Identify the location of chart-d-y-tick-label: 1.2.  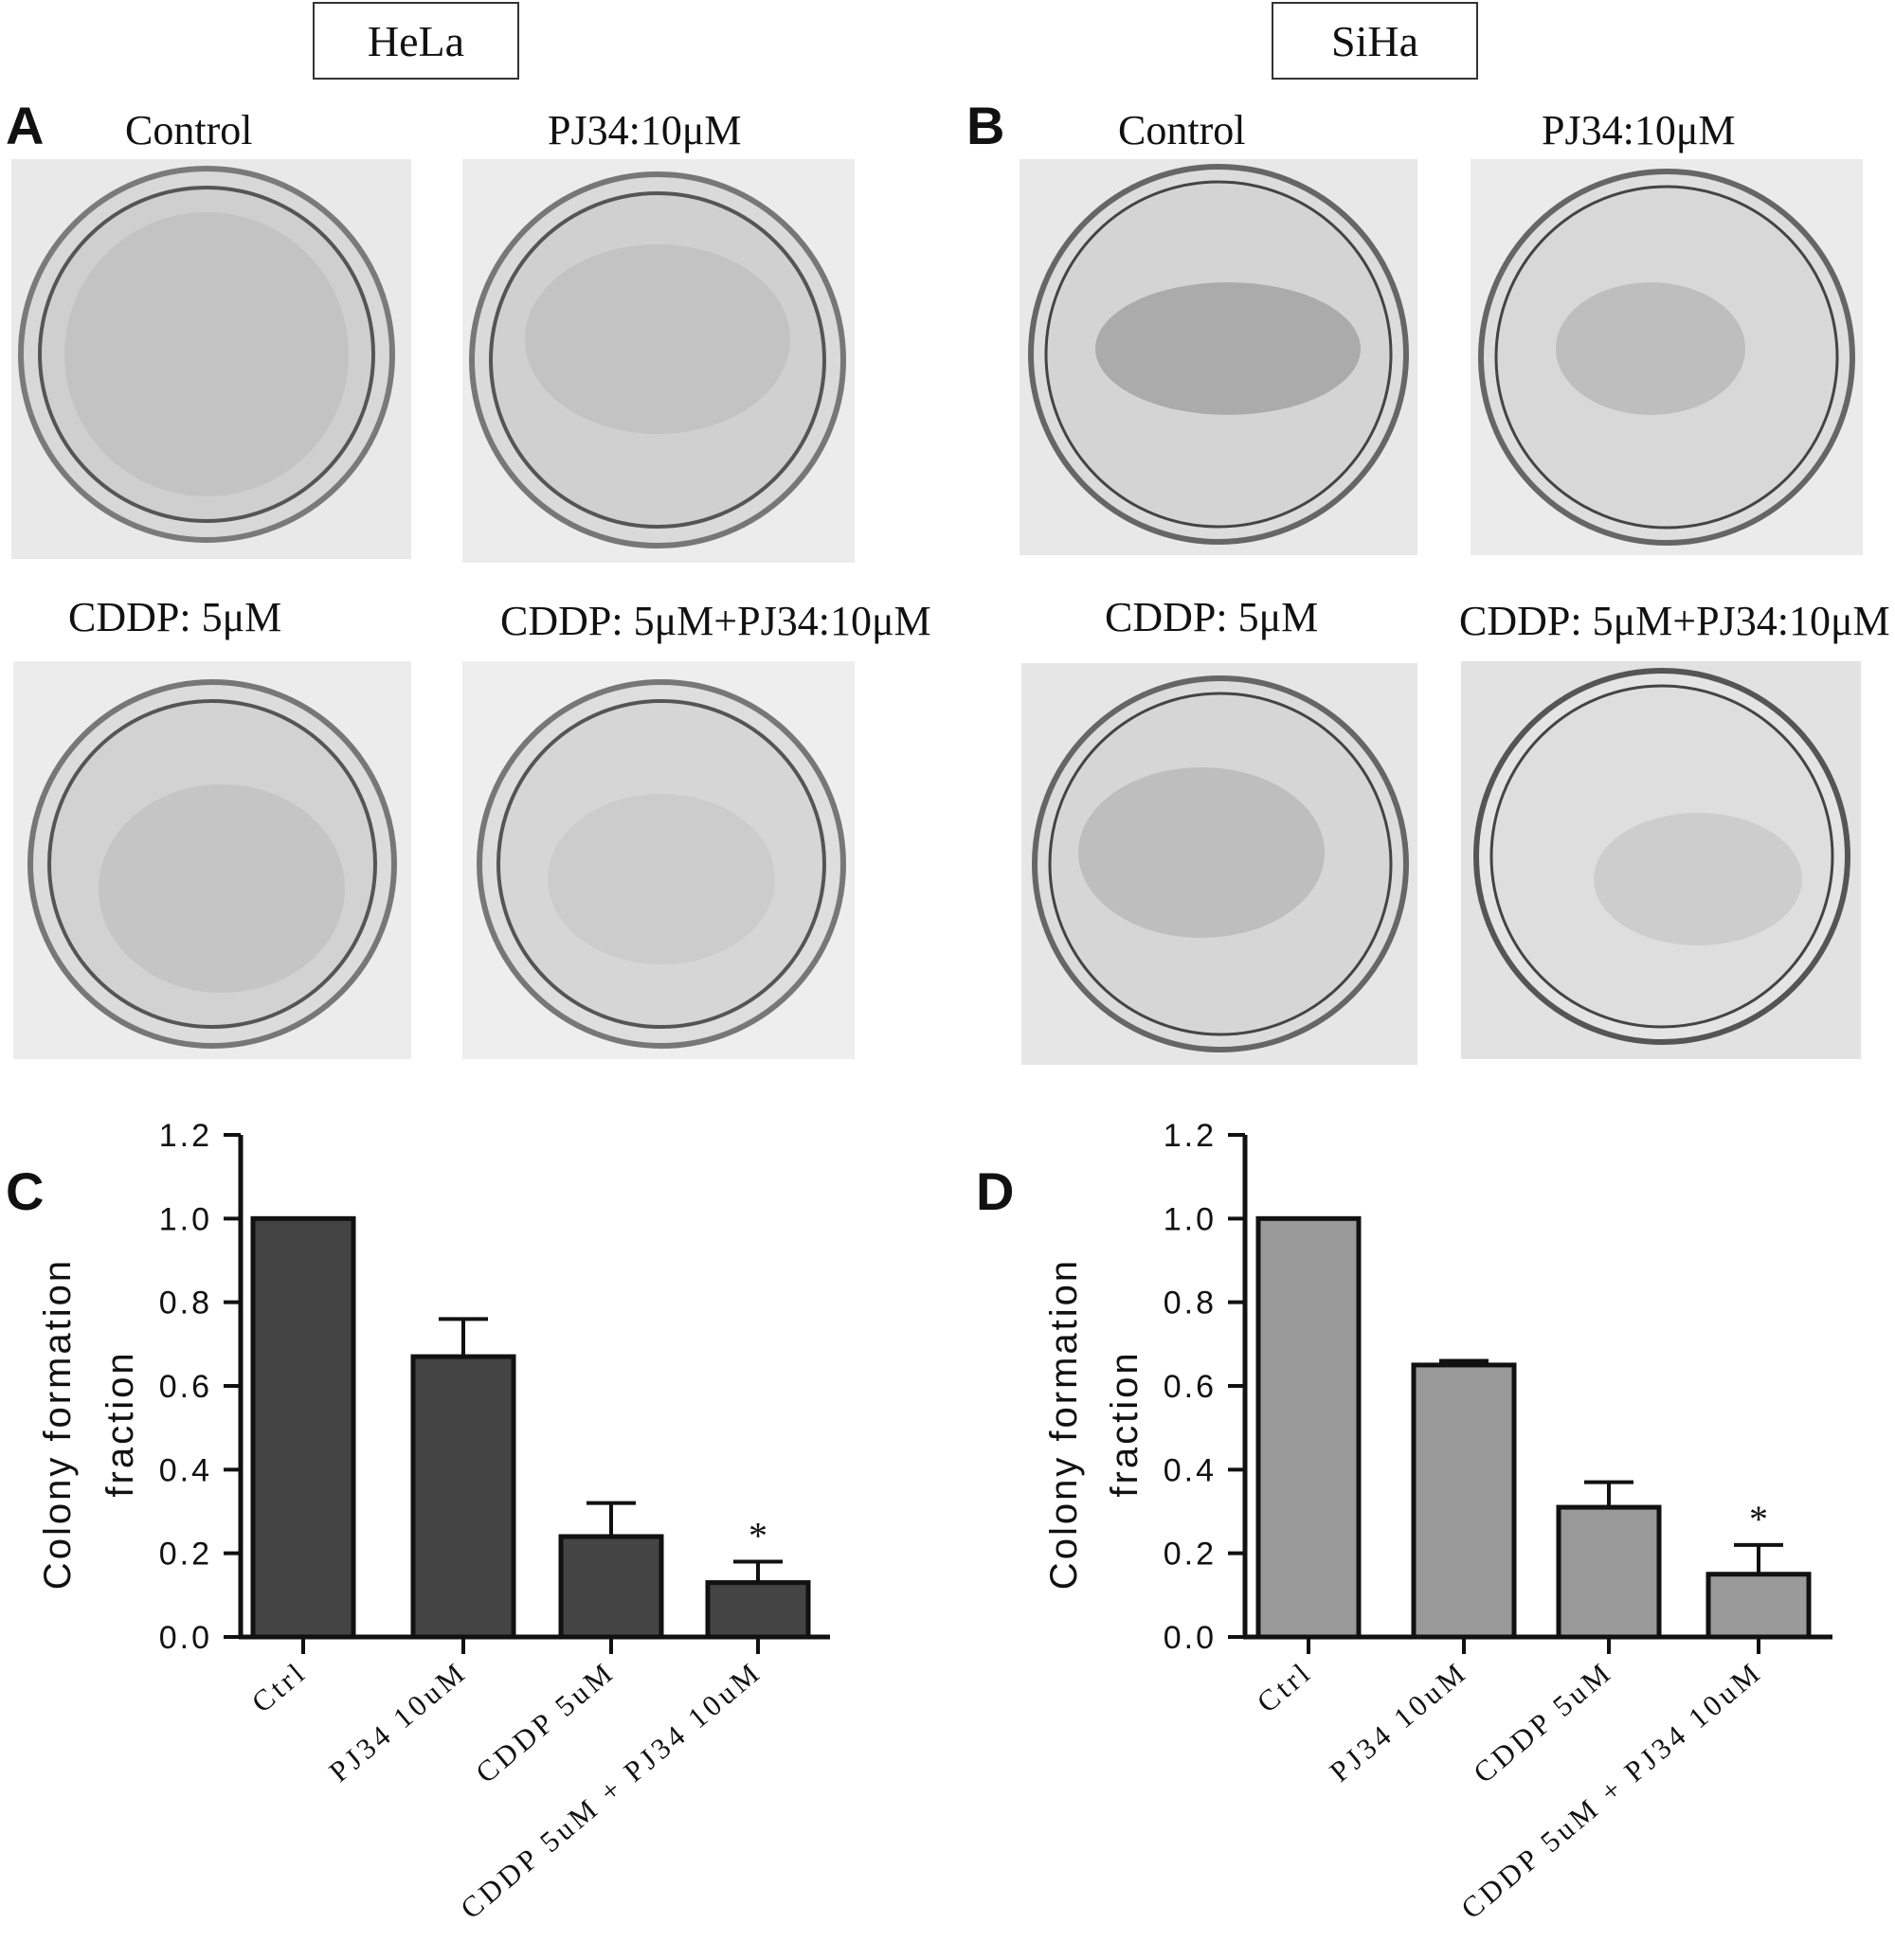
(1190, 1136).